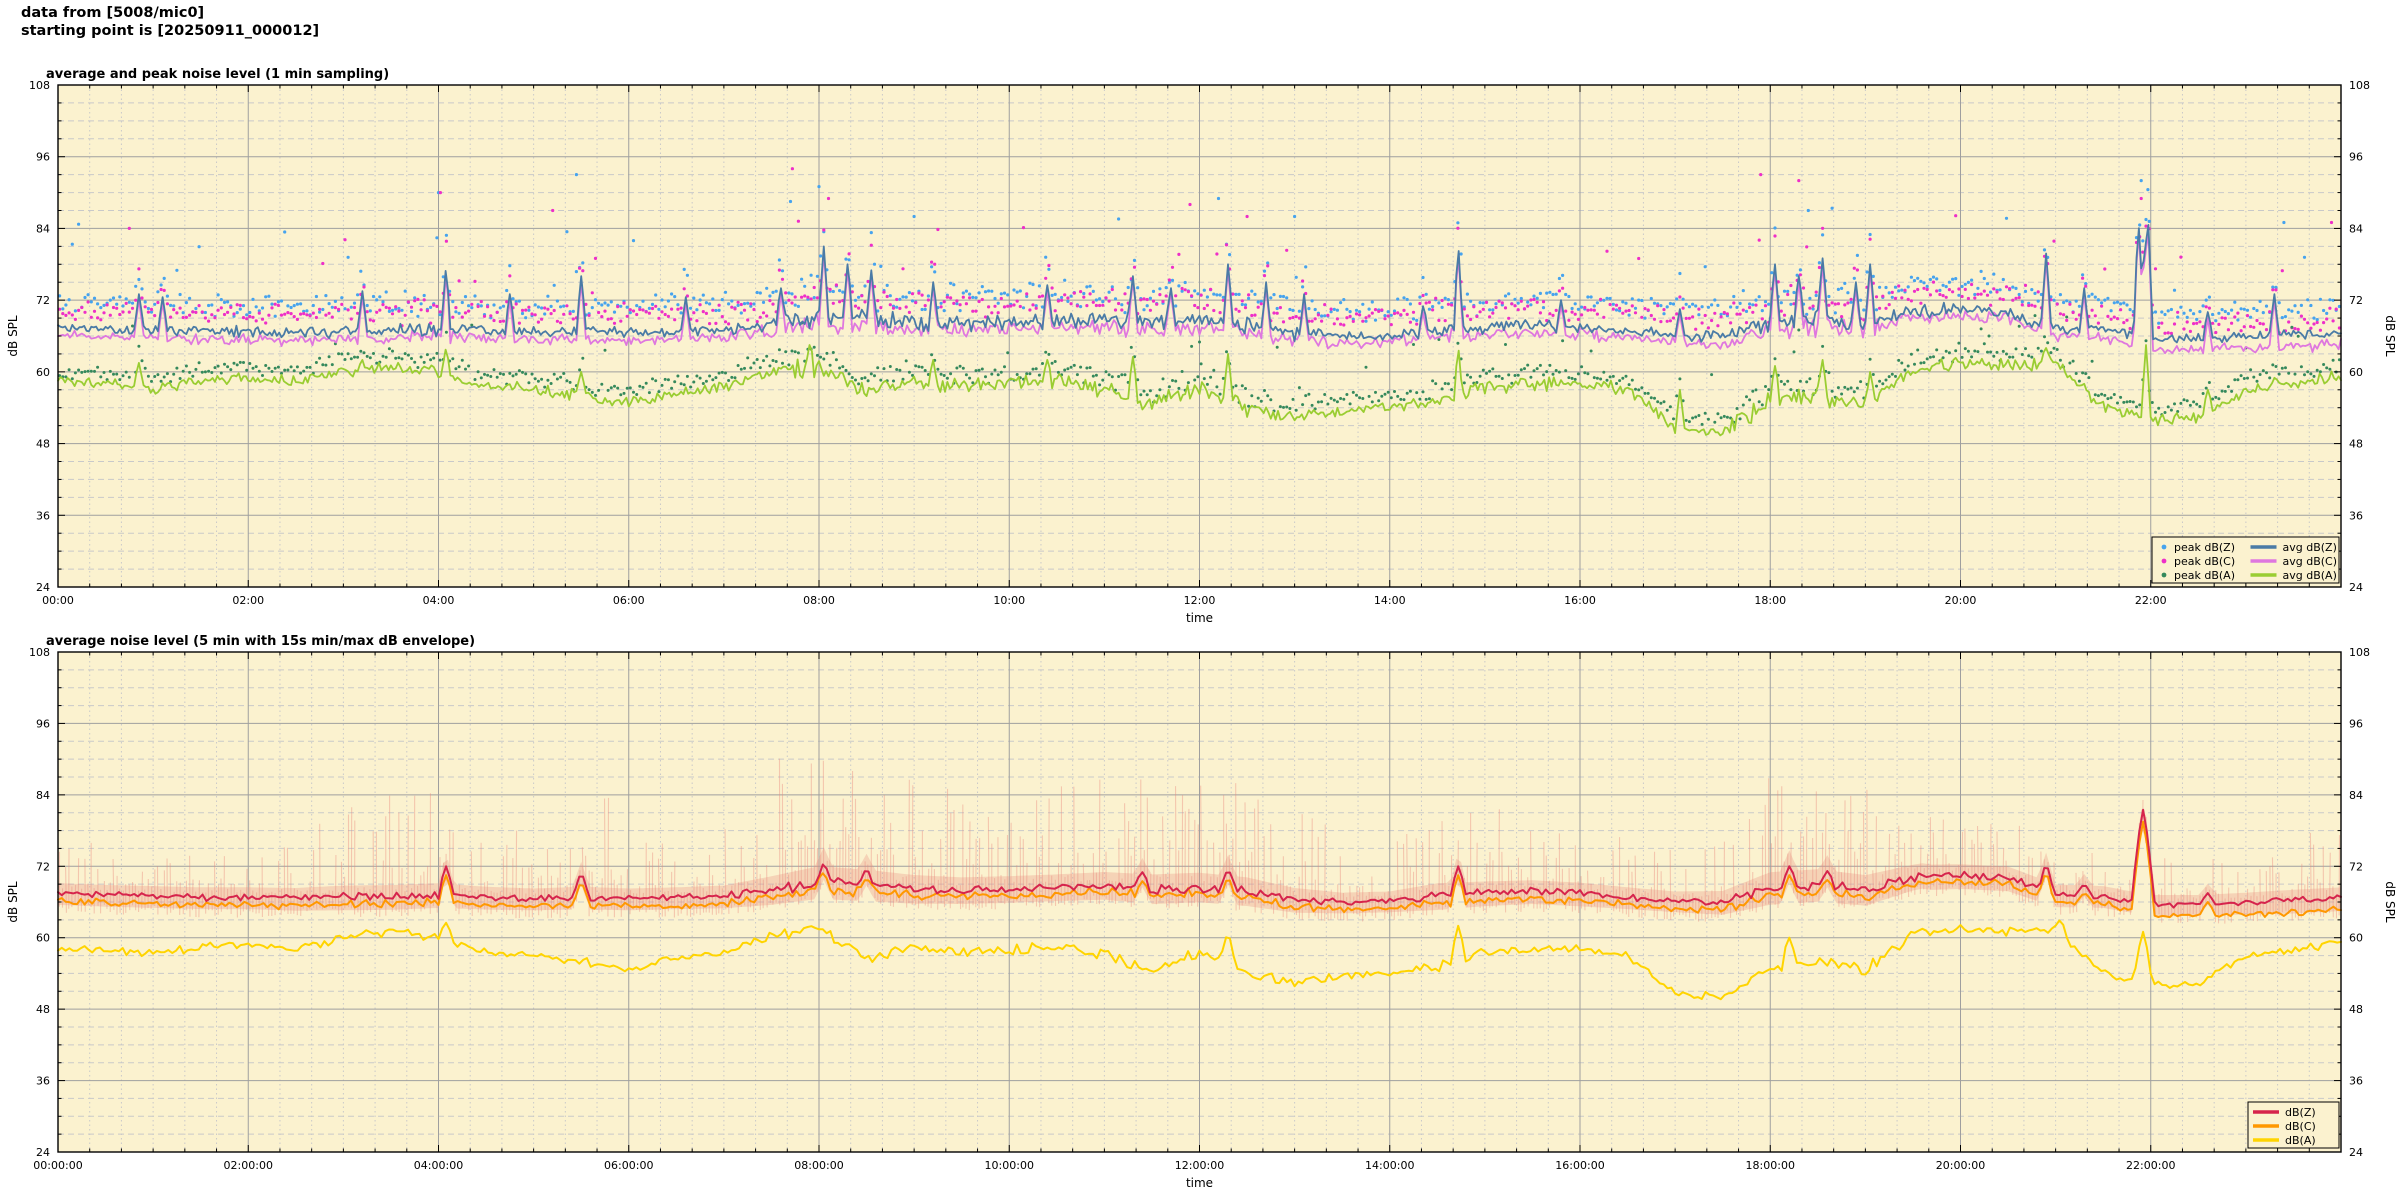 The height and width of the screenshot is (1200, 2400). Describe the element at coordinates (629, 600) in the screenshot. I see `x-tick-label: 06:00` at that location.